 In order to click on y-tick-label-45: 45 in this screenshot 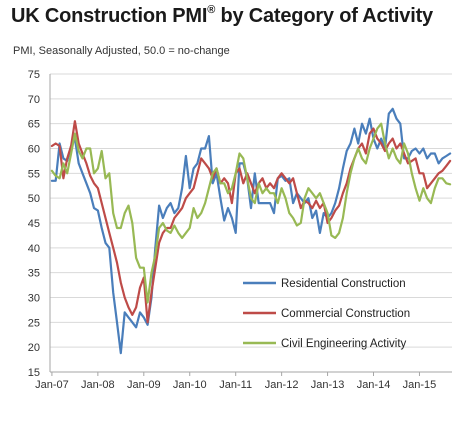, I will do `click(34, 224)`.